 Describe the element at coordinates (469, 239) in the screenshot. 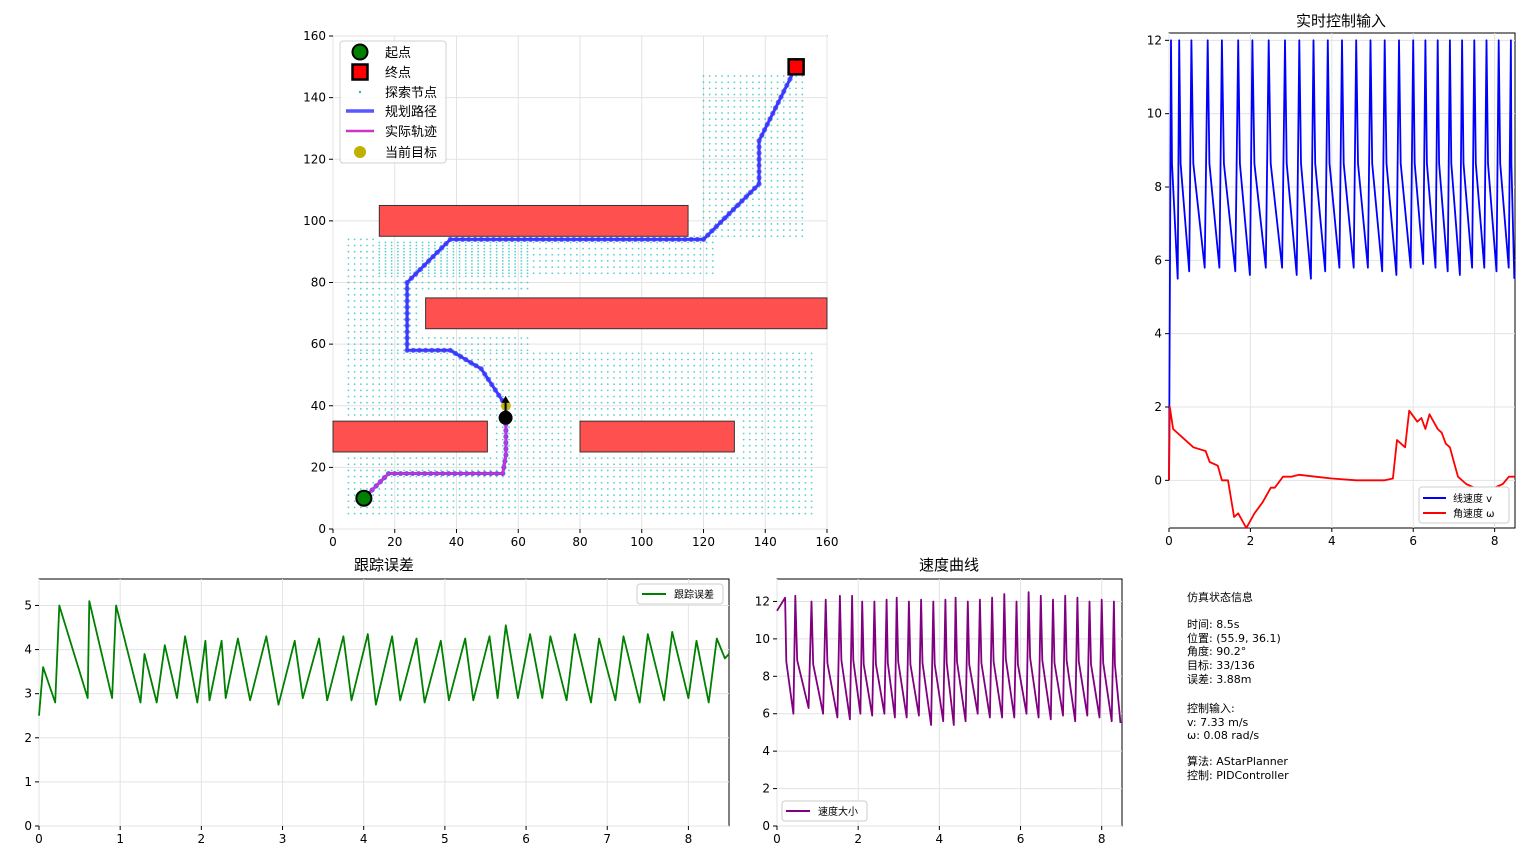

I see `planned-path-node` at that location.